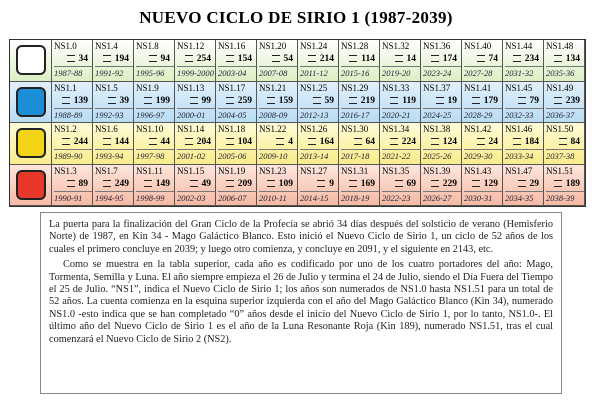 The height and width of the screenshot is (400, 592). I want to click on year-code: NS1.37, so click(437, 87).